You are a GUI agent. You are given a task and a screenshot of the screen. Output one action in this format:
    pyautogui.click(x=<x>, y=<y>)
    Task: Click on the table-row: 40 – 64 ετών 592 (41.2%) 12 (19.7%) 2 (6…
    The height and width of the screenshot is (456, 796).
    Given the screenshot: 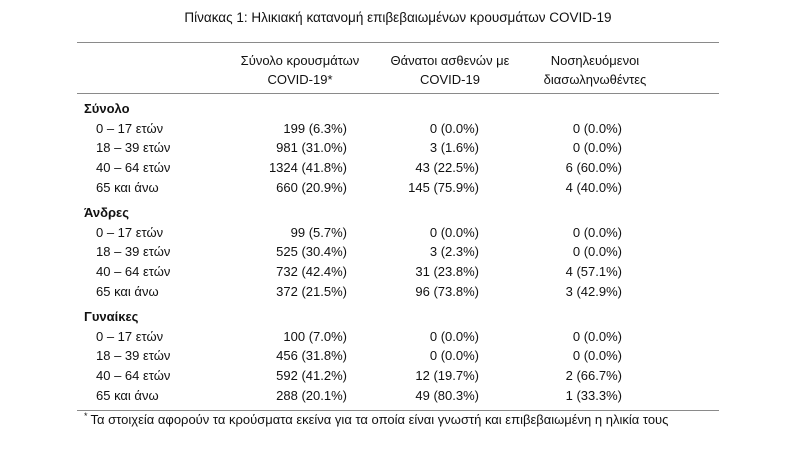 What is the action you would take?
    pyautogui.click(x=398, y=377)
    